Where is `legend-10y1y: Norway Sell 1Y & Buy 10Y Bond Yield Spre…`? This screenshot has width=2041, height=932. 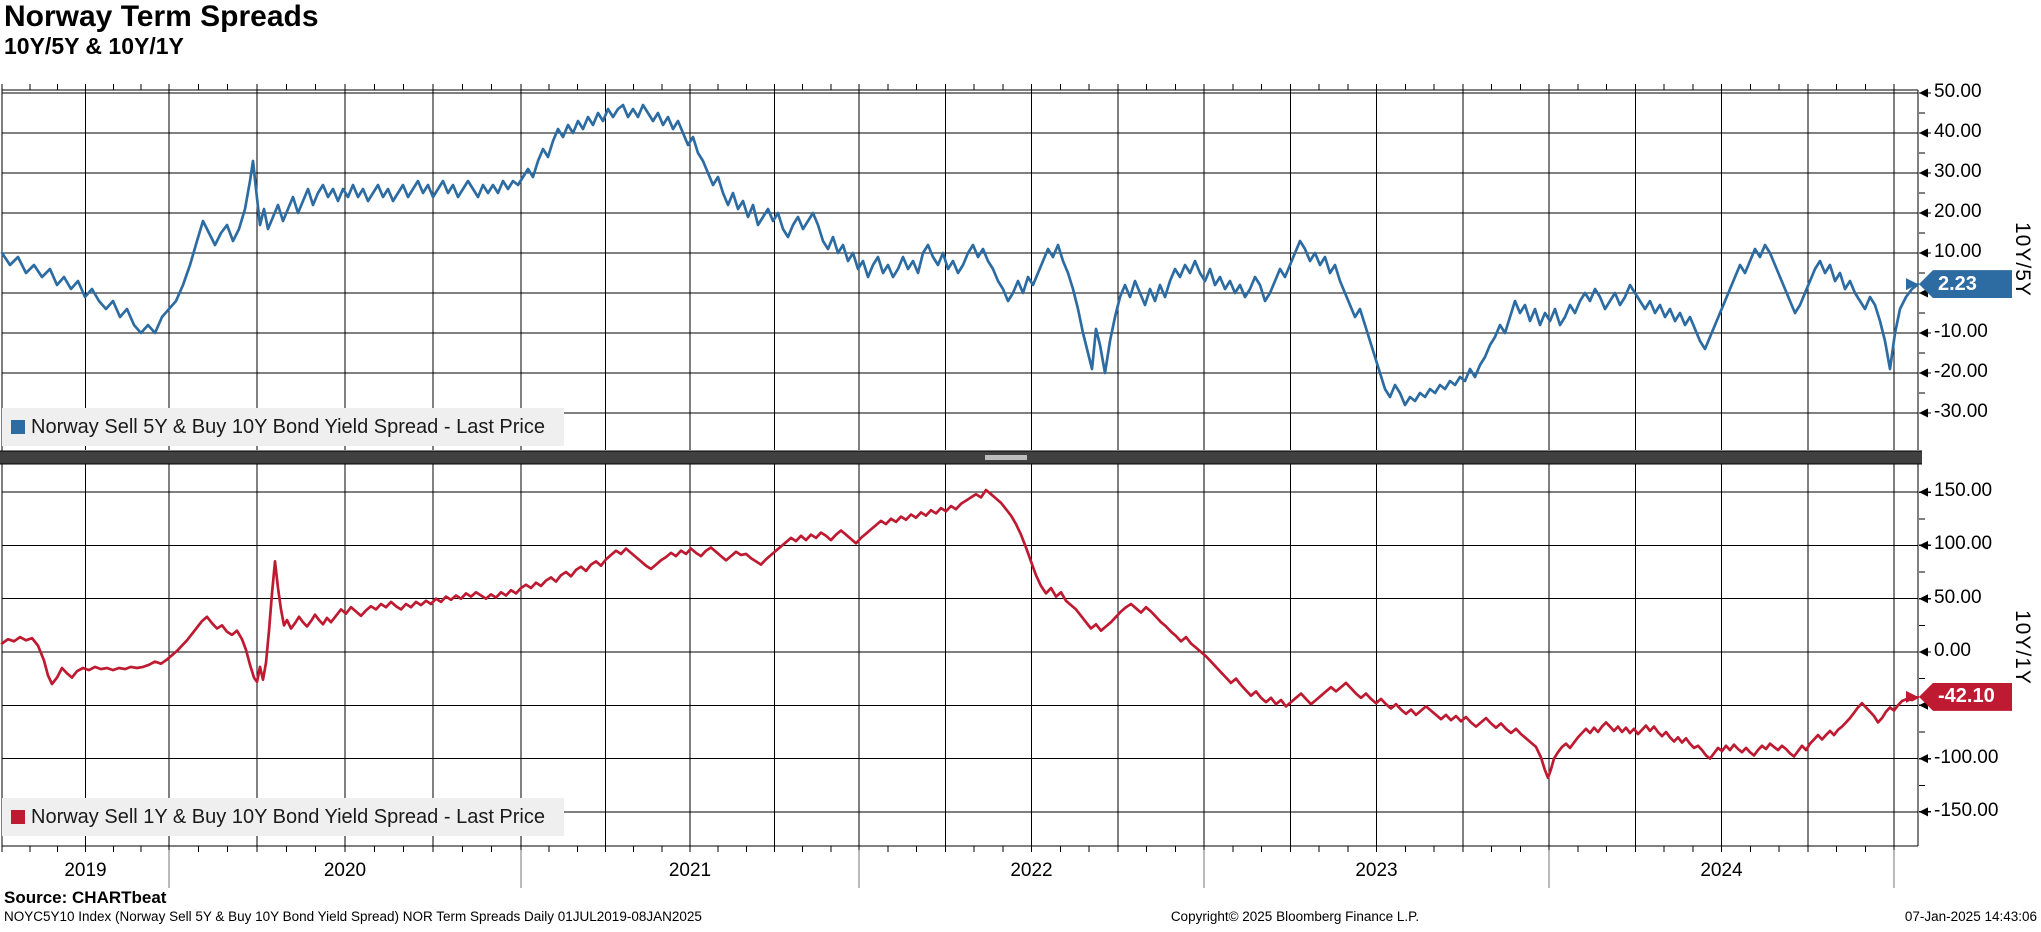
legend-10y1y: Norway Sell 1Y & Buy 10Y Bond Yield Spre… is located at coordinates (283, 817).